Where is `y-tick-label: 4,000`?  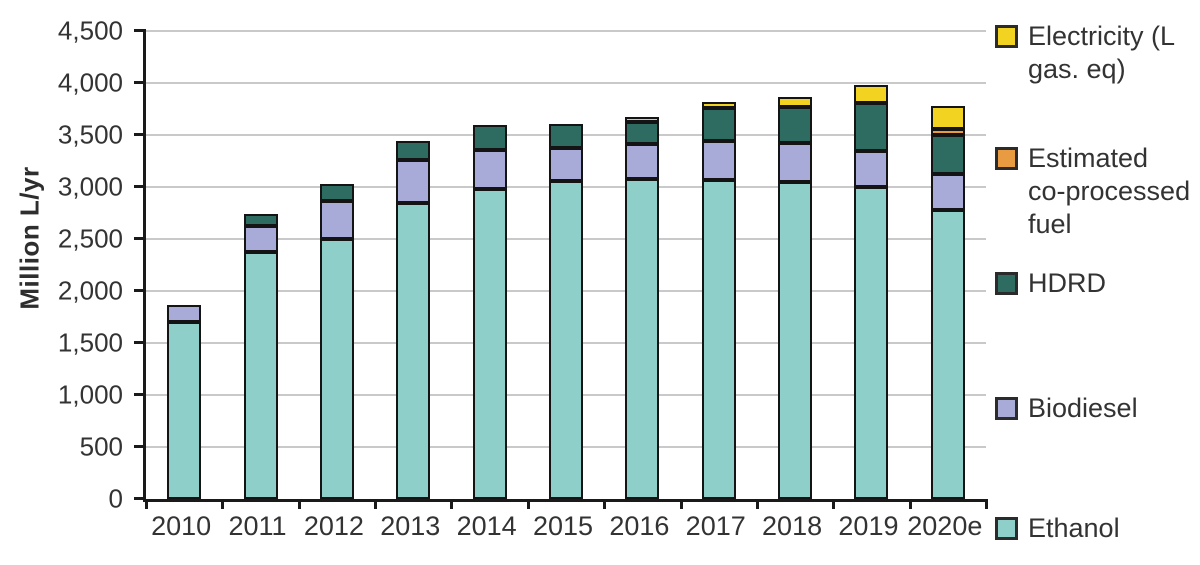
y-tick-label: 4,000 is located at coordinates (90, 82).